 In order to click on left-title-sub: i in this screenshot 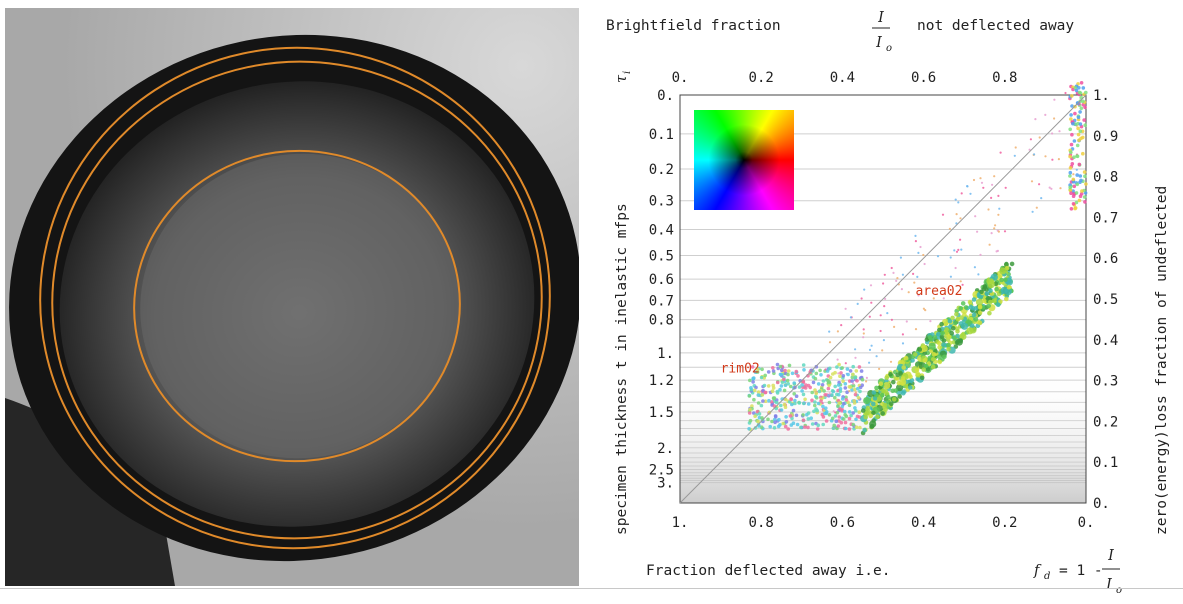, I will do `click(627, 72)`.